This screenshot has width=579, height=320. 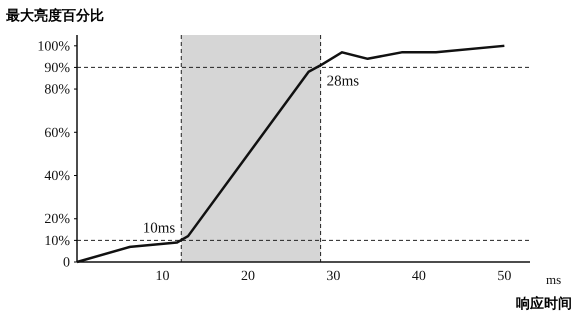 I want to click on y-tick-label: 90%, so click(x=57, y=68).